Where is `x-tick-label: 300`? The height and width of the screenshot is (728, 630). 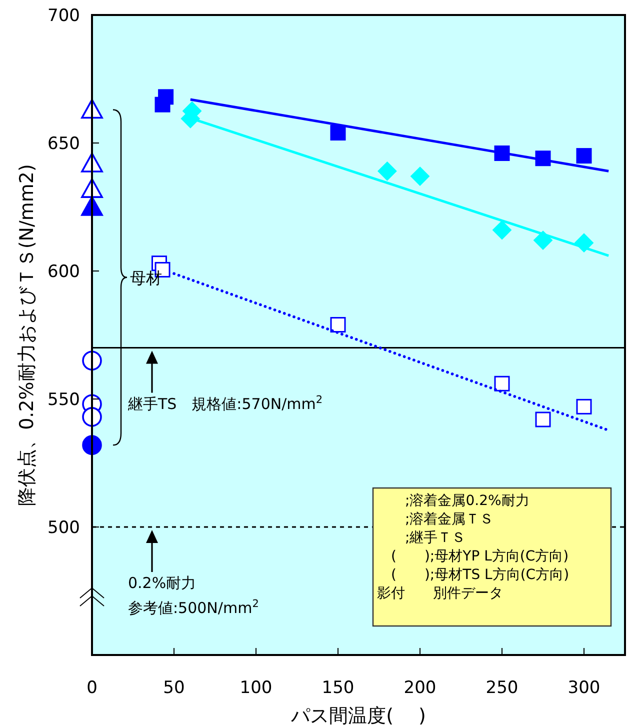 x-tick-label: 300 is located at coordinates (584, 688).